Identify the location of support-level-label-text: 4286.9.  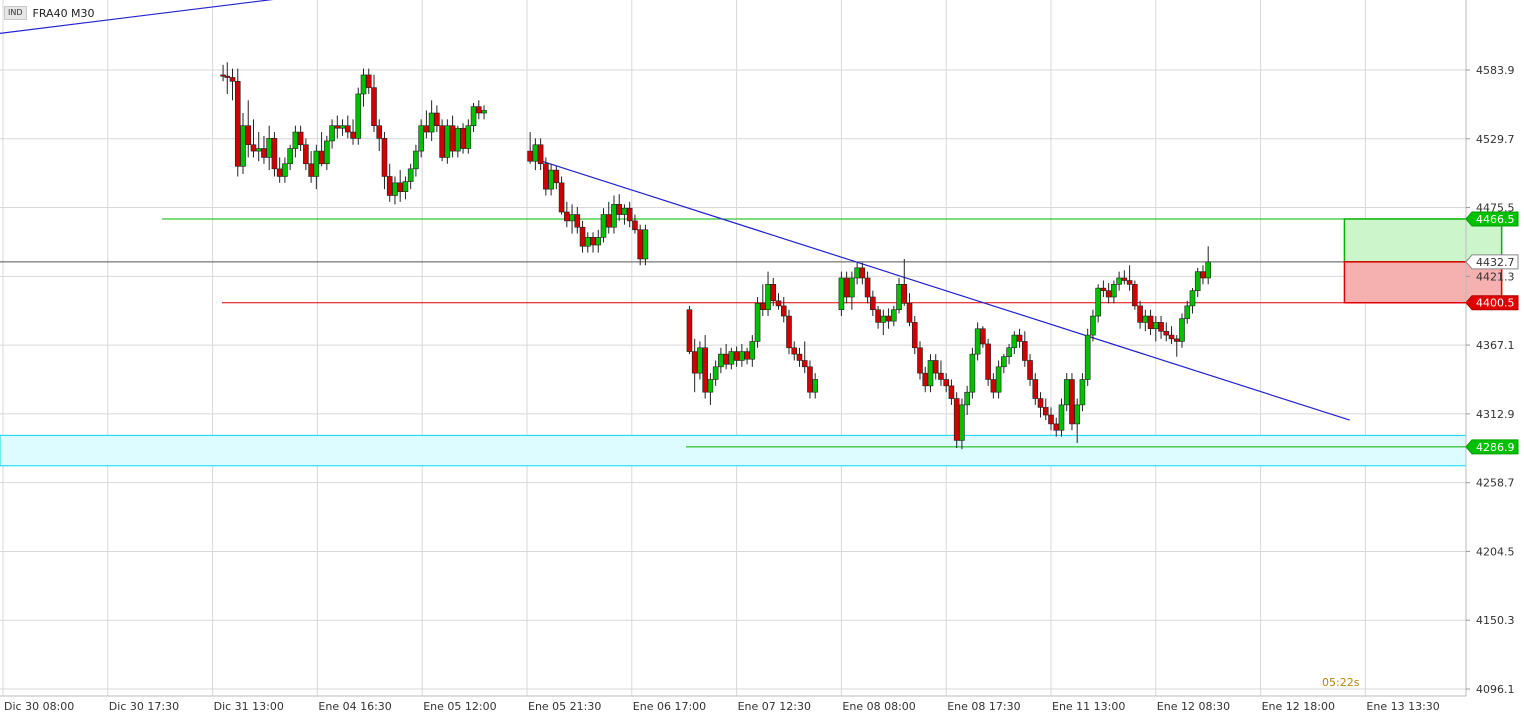
(1495, 447).